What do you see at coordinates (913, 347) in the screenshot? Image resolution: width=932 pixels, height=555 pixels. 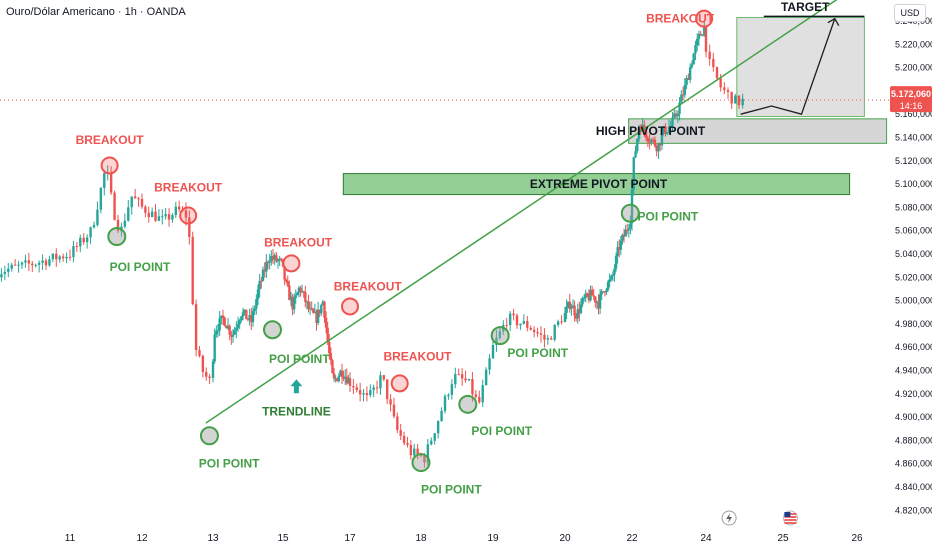 I see `y-tick-label: 4.960,000` at bounding box center [913, 347].